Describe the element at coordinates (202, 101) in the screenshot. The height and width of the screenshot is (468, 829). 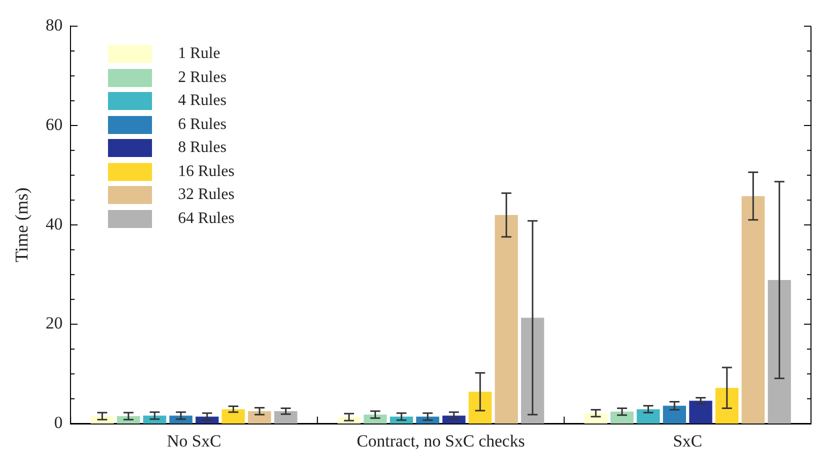
I see `legend-label: 4 Rules` at that location.